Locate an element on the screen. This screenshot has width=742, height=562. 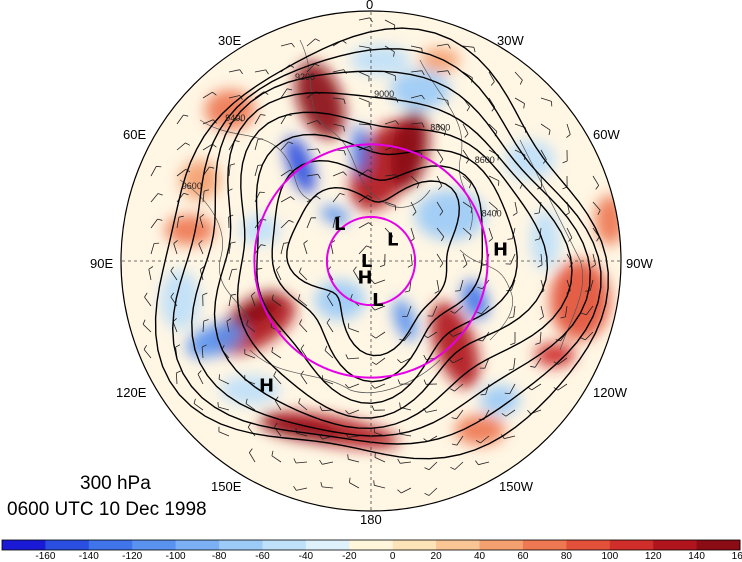
colorbar-tick-label: 120 is located at coordinates (653, 556).